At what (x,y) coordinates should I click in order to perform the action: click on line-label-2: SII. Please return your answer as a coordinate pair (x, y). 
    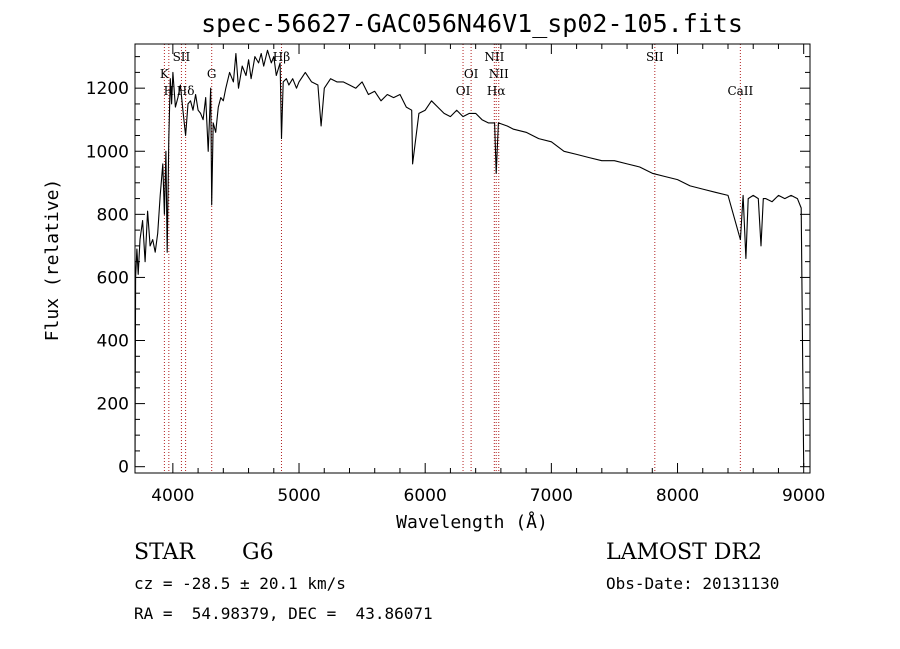
    Looking at the image, I should click on (182, 57).